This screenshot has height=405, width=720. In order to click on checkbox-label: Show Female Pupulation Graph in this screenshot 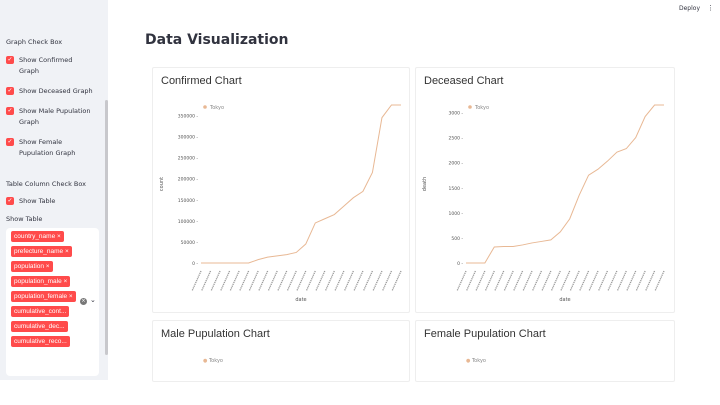, I will do `click(47, 147)`.